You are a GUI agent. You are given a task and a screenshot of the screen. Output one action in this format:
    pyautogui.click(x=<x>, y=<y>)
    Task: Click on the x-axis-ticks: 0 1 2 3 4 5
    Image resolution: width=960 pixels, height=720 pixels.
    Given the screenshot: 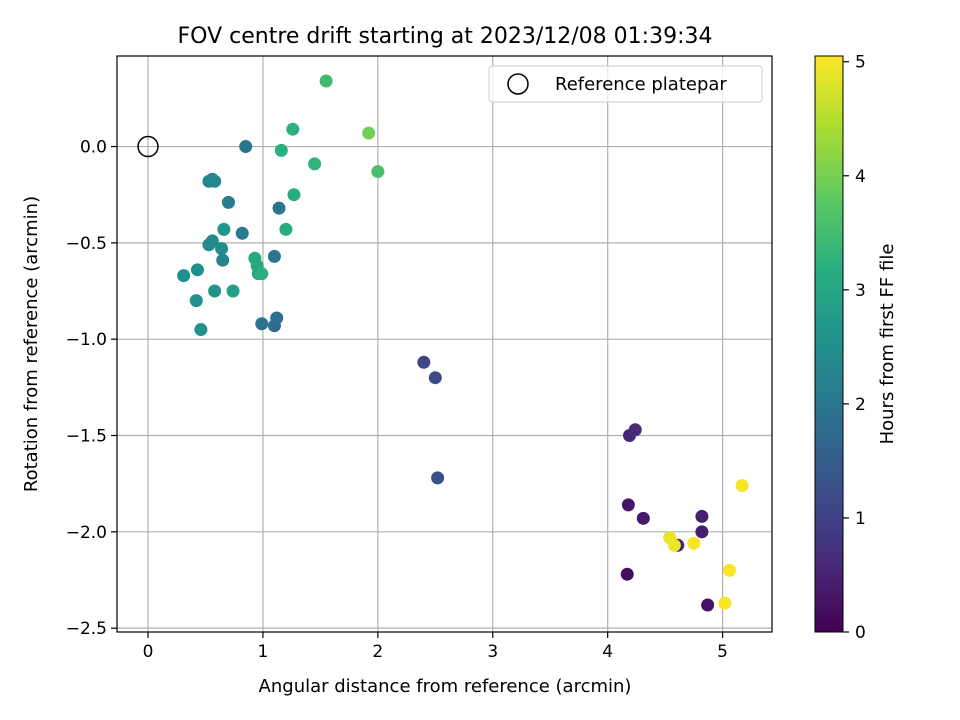 What is the action you would take?
    pyautogui.click(x=435, y=647)
    